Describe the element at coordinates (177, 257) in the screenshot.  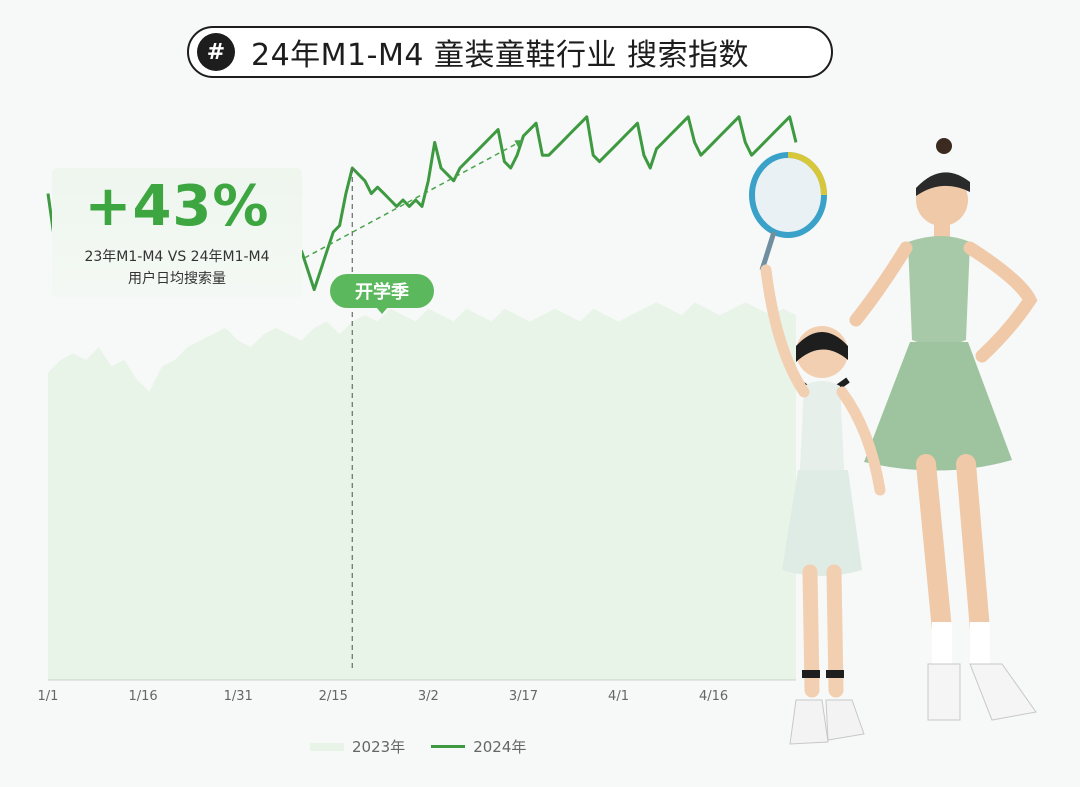
I see `stat-comparison-label: 23年M1-M4 VS 24年M1-M4` at that location.